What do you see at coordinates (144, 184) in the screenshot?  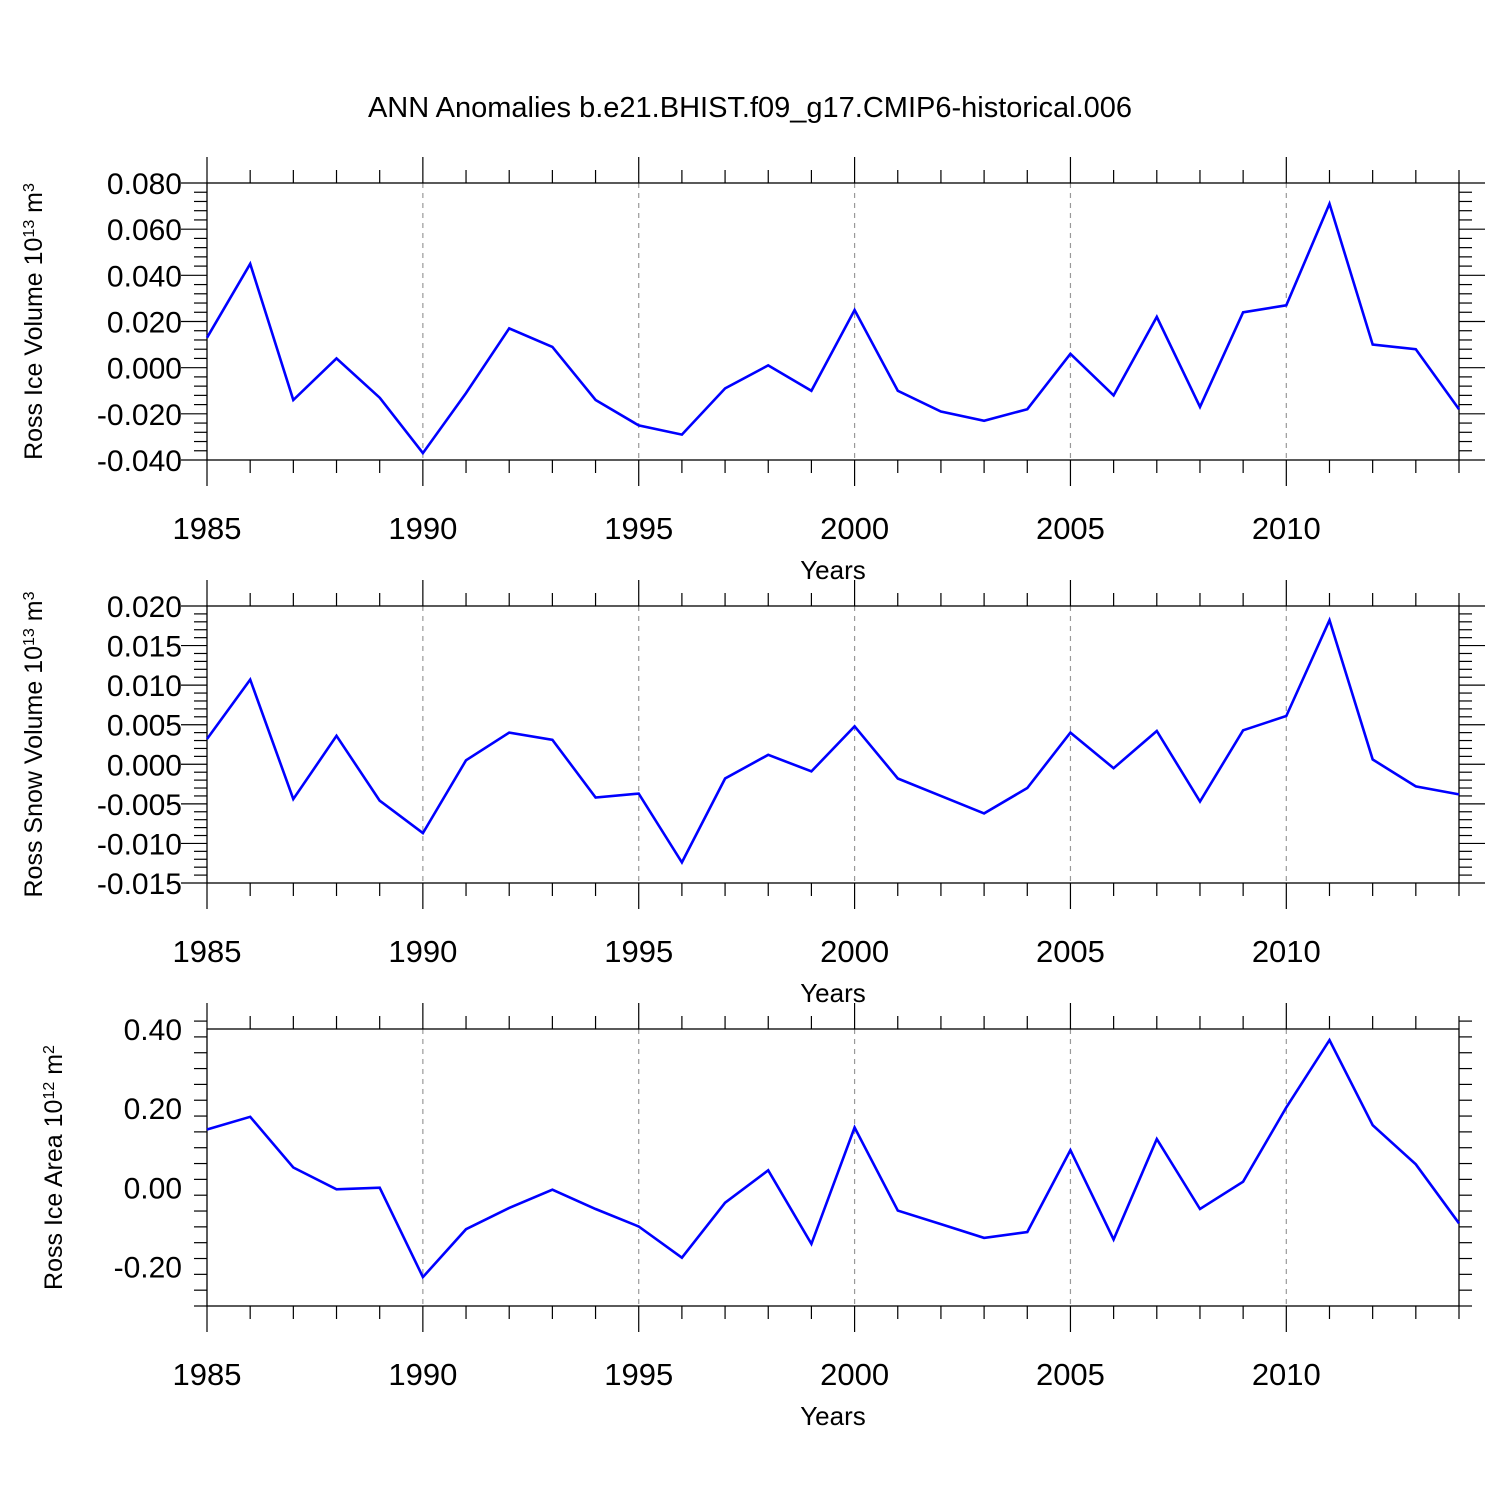 I see `y-tick-label: 0.080` at bounding box center [144, 184].